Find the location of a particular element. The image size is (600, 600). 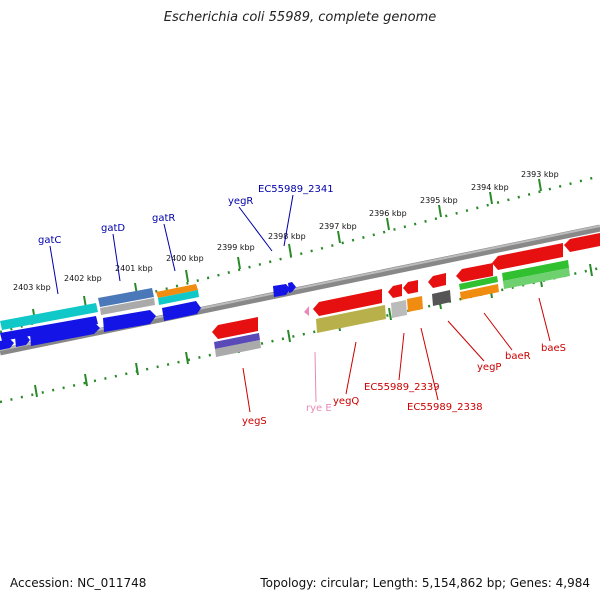

accession-text: Accession: NC_011748 is located at coordinates (78, 583).